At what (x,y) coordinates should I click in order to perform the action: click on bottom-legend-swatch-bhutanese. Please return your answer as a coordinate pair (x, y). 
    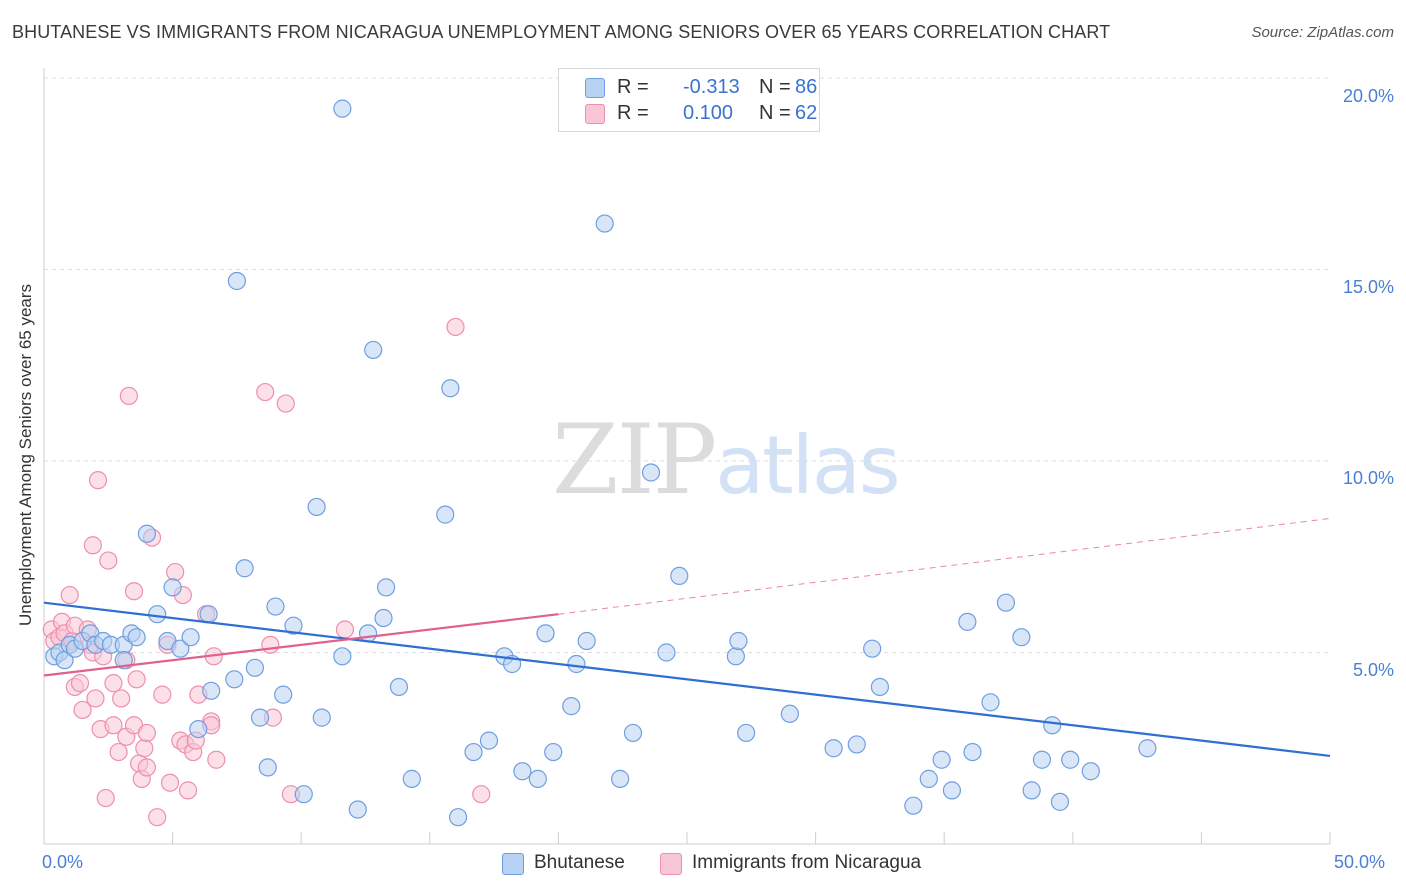
    Looking at the image, I should click on (513, 864).